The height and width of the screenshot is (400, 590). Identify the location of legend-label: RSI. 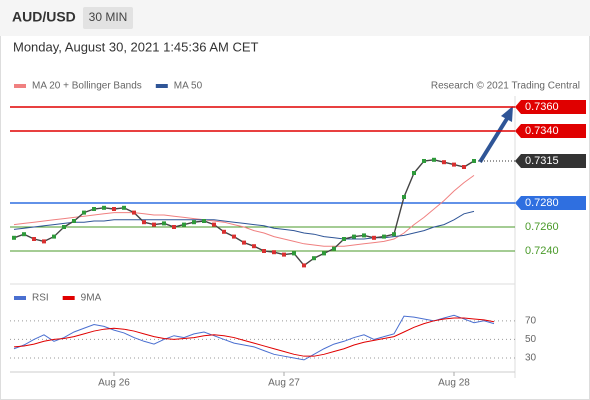
(40, 298).